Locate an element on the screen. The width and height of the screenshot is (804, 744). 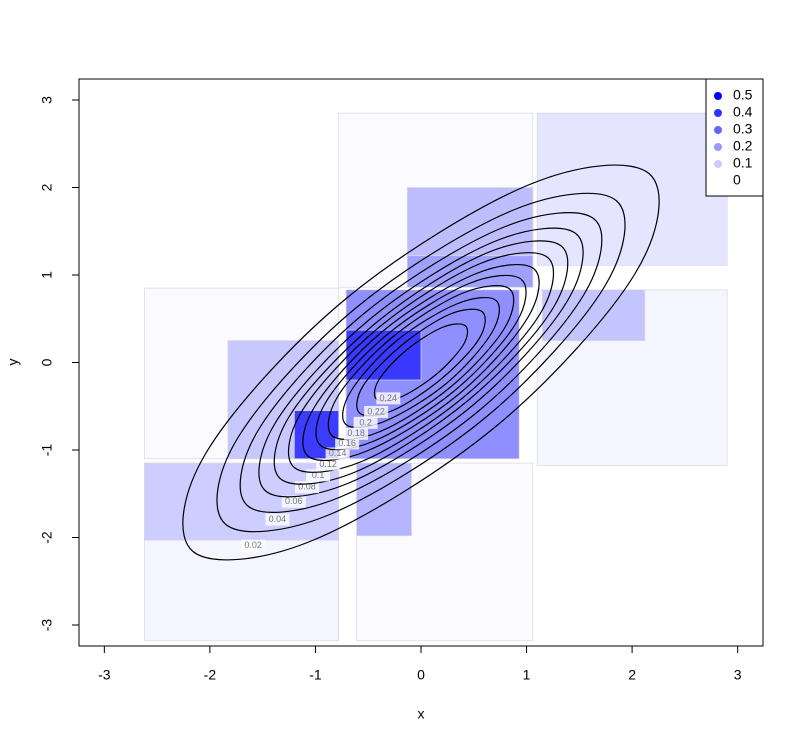
contour-label-group: 0.2 is located at coordinates (365, 422).